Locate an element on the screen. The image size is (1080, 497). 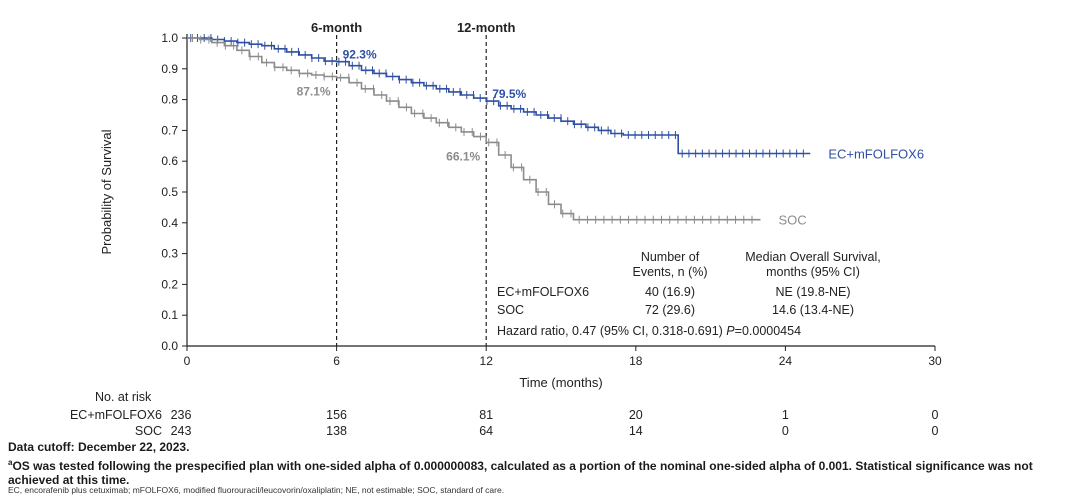
stats-row-events: 40 (16.9) is located at coordinates (670, 292).